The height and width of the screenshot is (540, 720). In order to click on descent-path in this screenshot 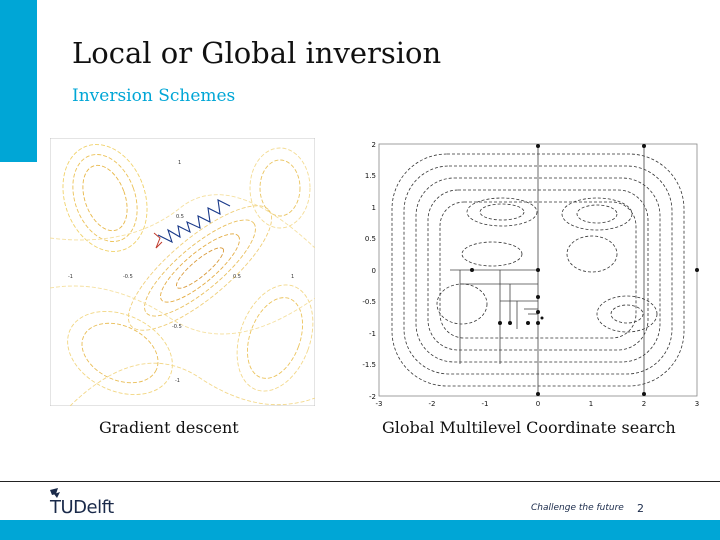, I will do `click(194, 221)`.